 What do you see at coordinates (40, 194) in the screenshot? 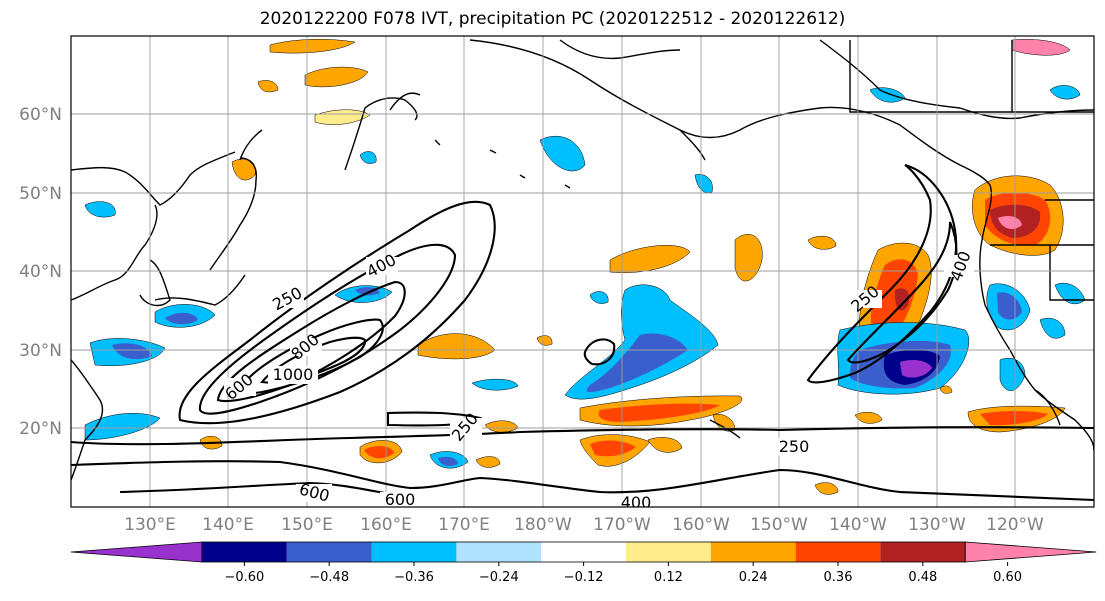
I see `lat-label-50n: 50°N` at bounding box center [40, 194].